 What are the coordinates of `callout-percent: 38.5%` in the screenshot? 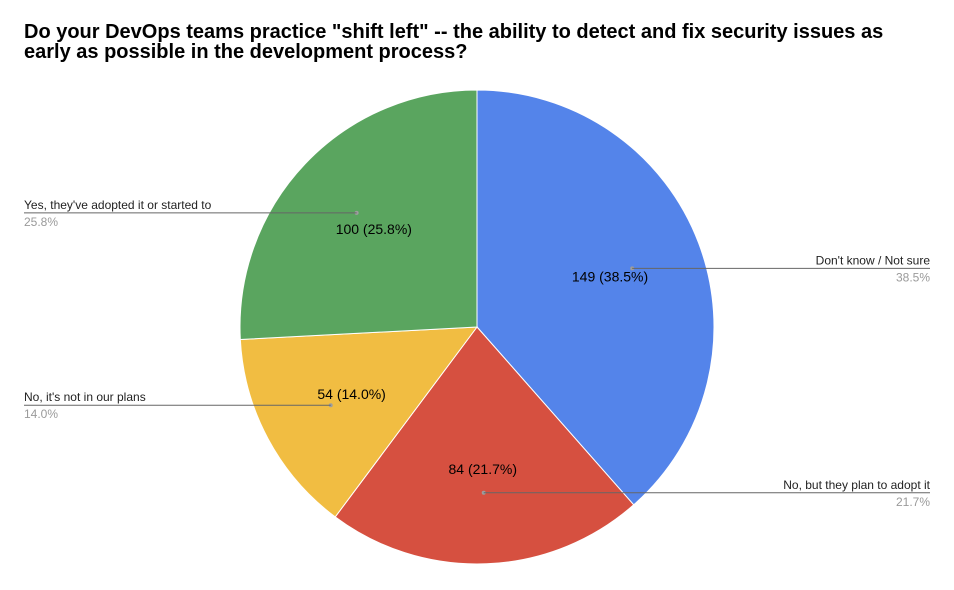 It's located at (913, 277).